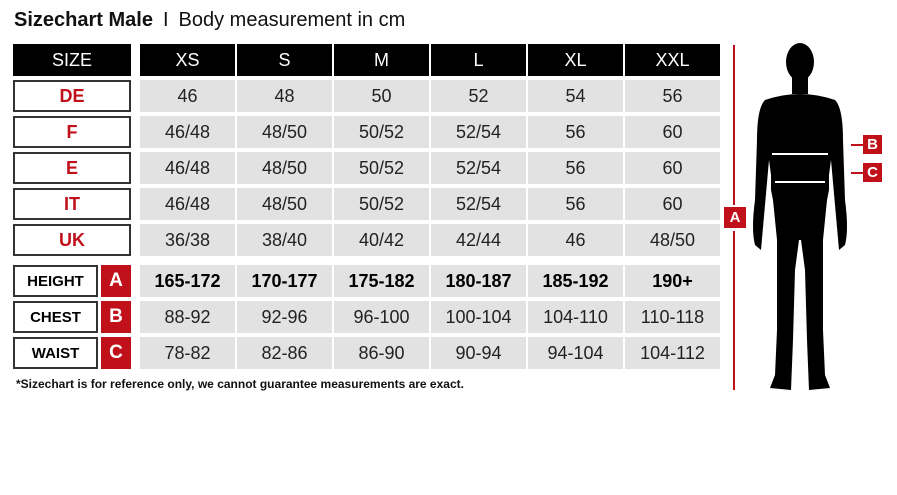  Describe the element at coordinates (210, 20) in the screenshot. I see `page-title: Sizechart Male I Body measurement in cm` at that location.